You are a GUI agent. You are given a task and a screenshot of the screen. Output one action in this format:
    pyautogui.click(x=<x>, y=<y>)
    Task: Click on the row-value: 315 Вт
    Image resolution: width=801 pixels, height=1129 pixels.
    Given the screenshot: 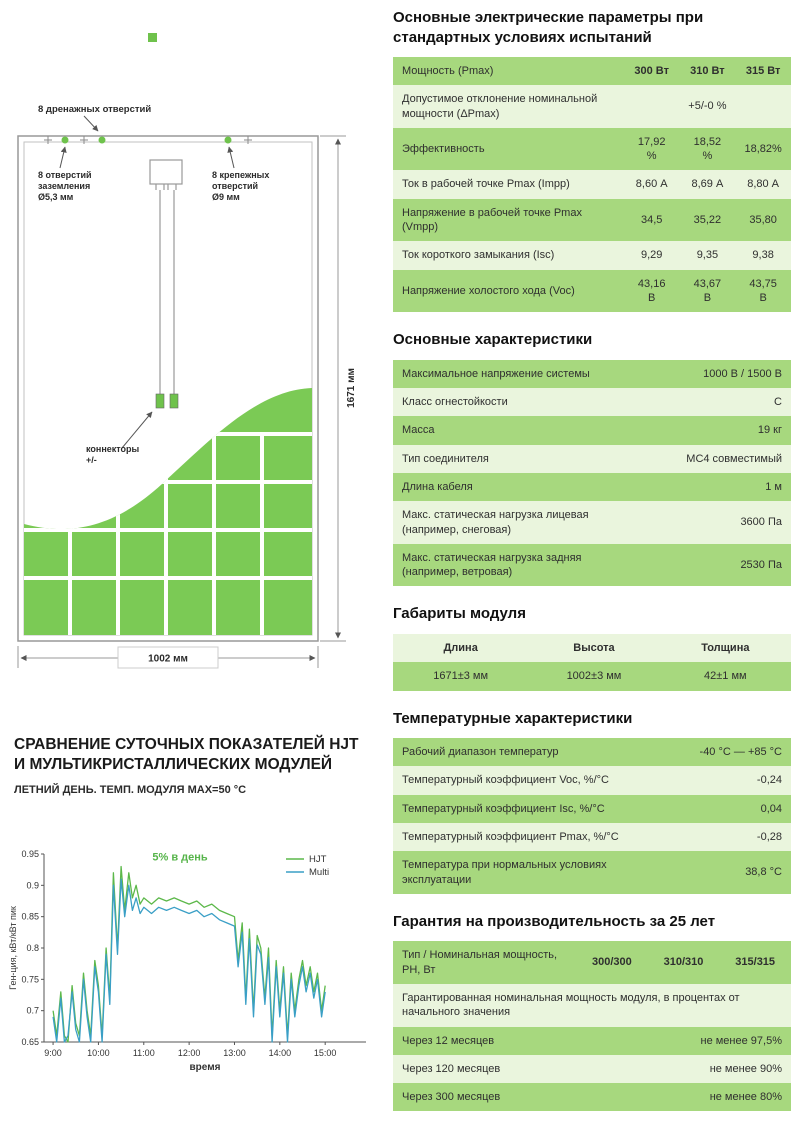 What is the action you would take?
    pyautogui.click(x=763, y=71)
    